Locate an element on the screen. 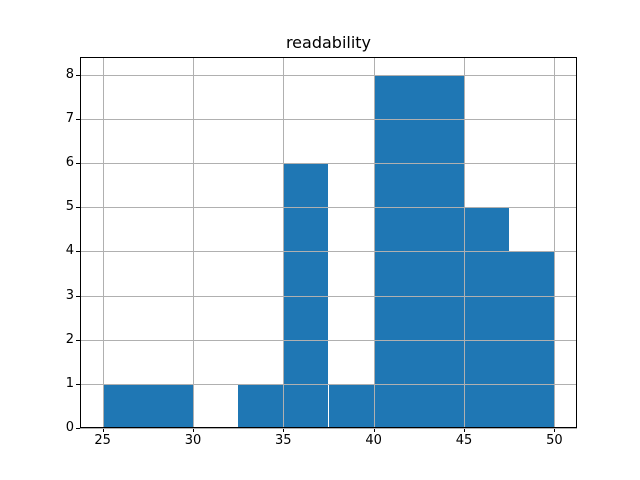 The image size is (640, 480). y-tick-label: 4 is located at coordinates (69, 251).